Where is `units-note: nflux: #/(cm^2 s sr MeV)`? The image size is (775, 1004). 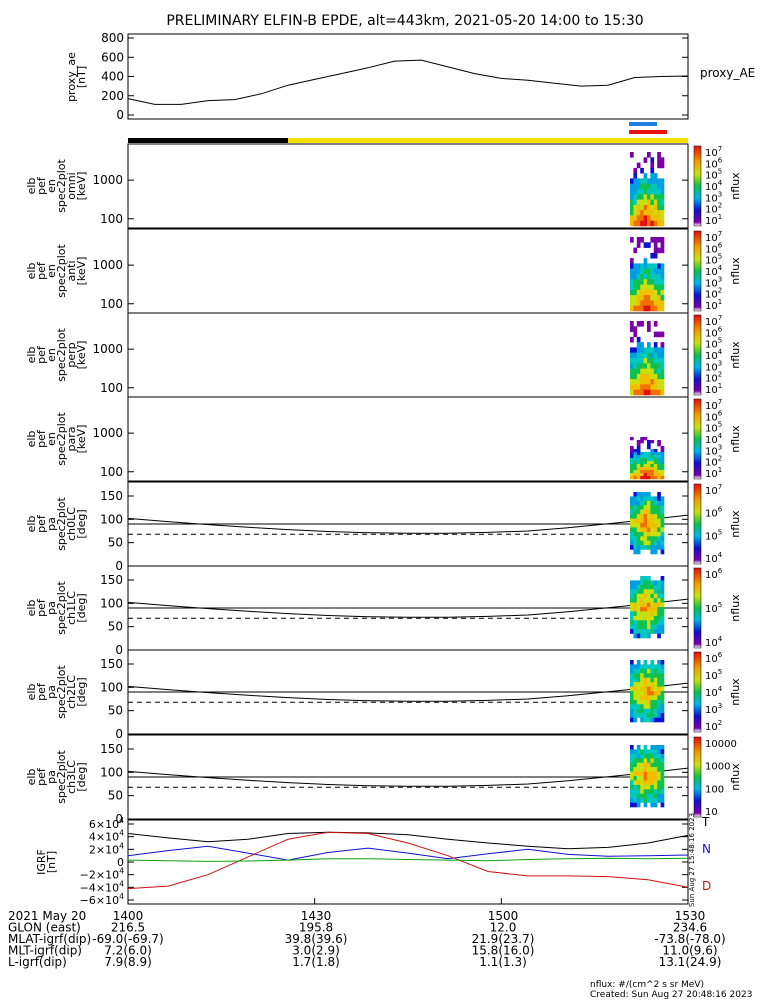
units-note: nflux: #/(cm^2 s sr MeV) is located at coordinates (647, 985).